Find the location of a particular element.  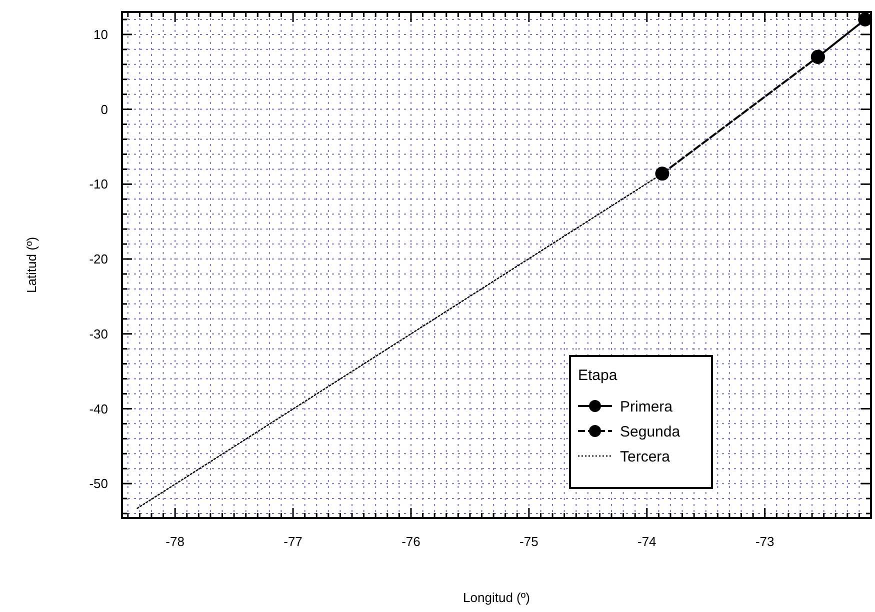

x-axis-title: Longitud (º) is located at coordinates (496, 597).